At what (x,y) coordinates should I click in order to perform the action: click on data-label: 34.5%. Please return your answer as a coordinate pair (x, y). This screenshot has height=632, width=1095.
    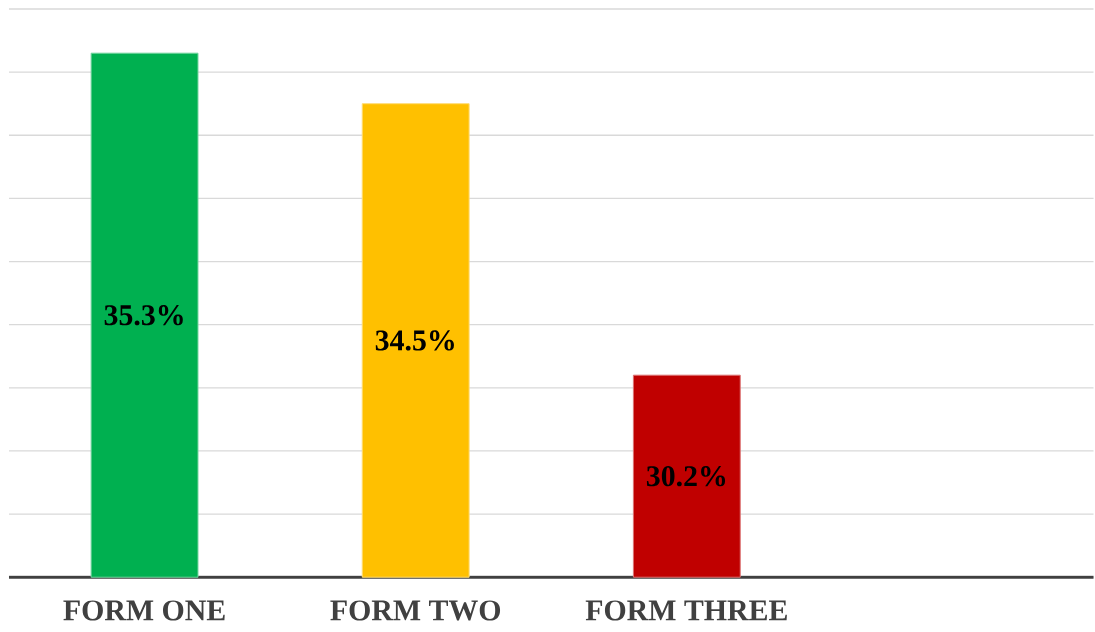
    Looking at the image, I should click on (414, 340).